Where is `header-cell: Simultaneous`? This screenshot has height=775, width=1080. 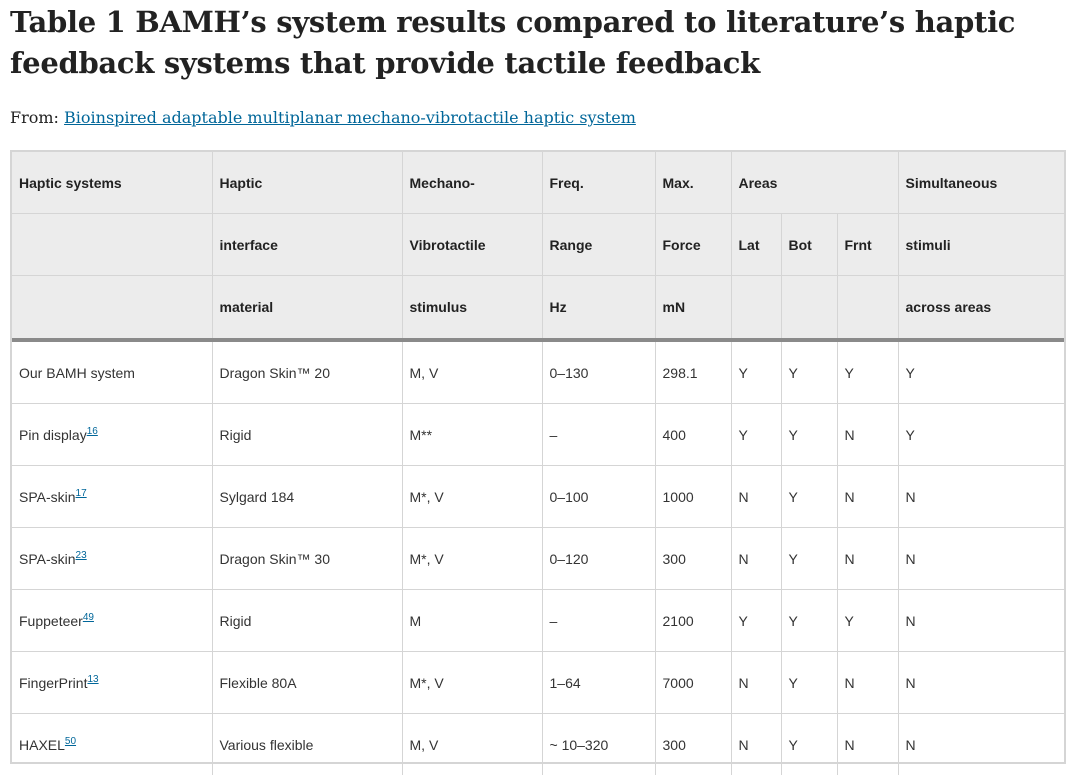
header-cell: Simultaneous is located at coordinates (981, 183).